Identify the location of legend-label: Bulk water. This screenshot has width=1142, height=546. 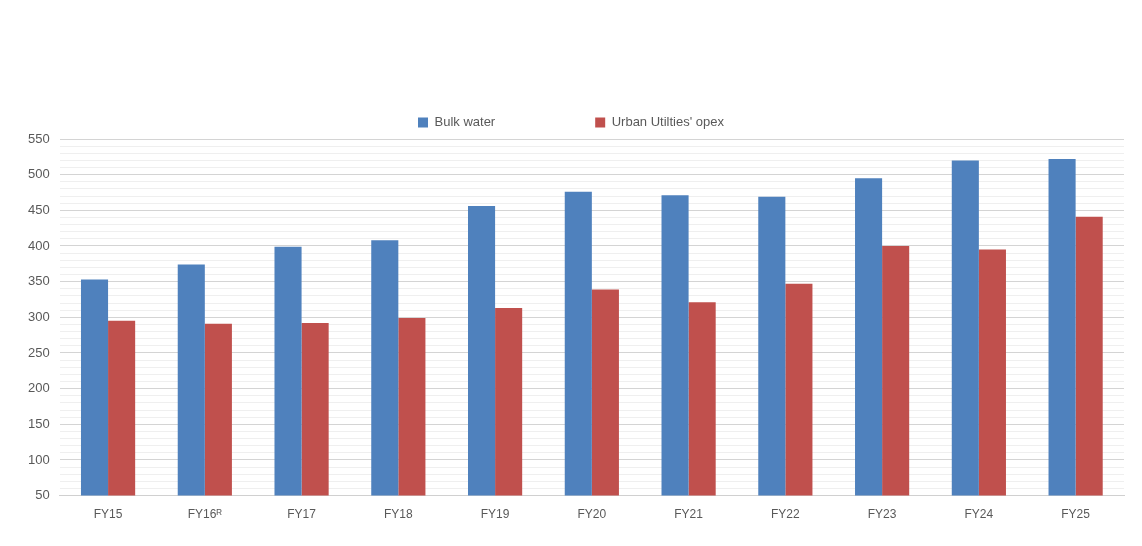
(465, 122).